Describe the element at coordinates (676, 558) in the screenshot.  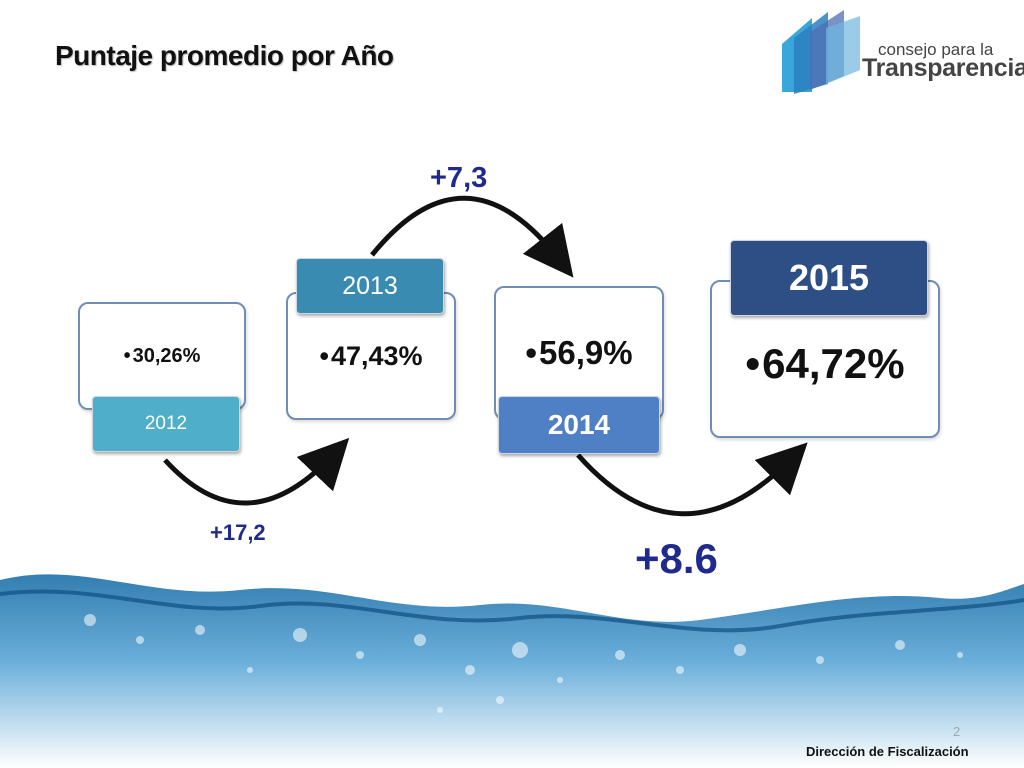
I see `delta-2014-2015: +8.6` at that location.